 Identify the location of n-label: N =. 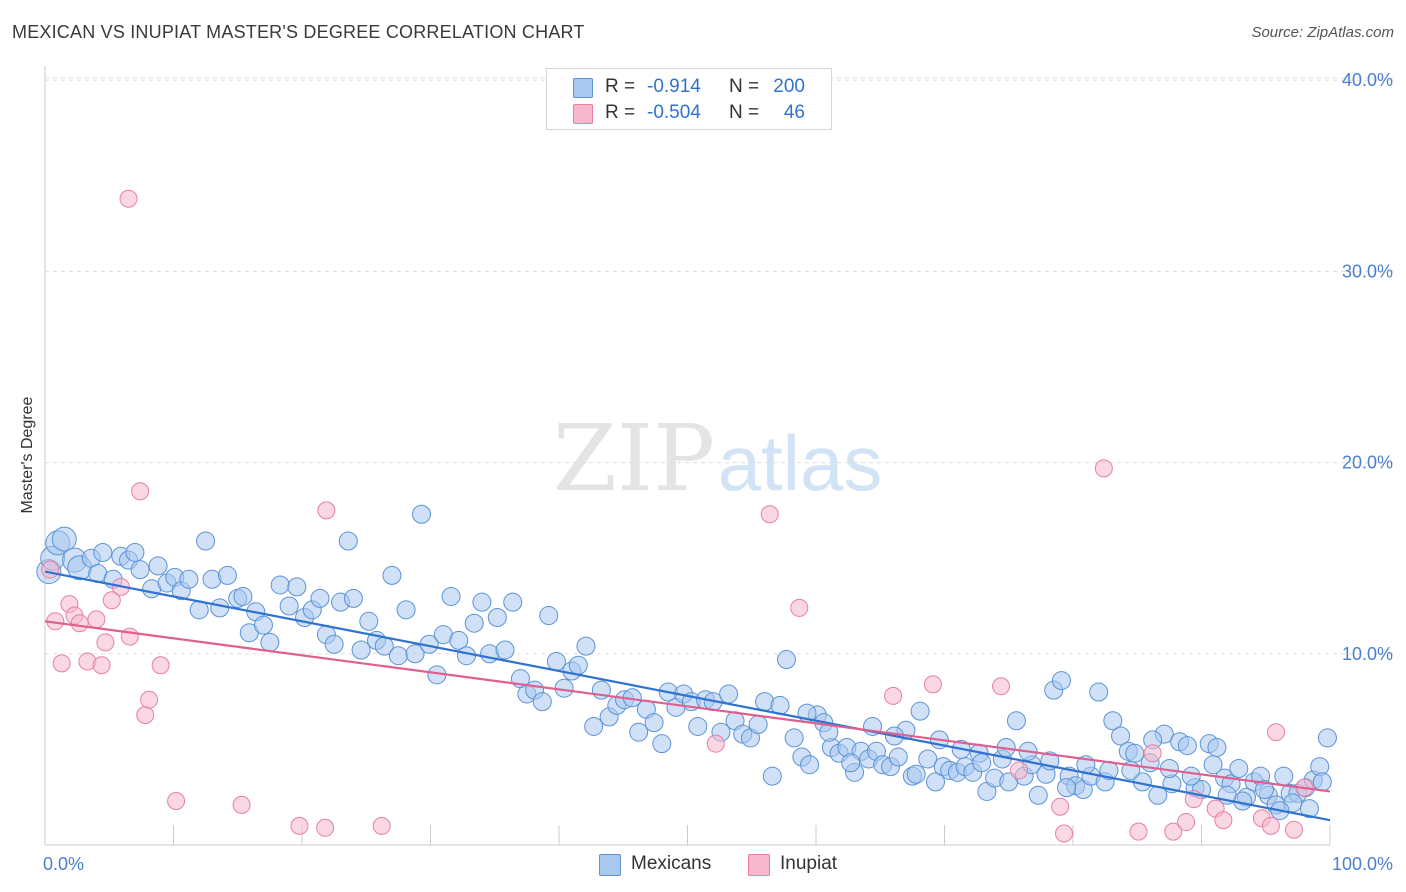
(744, 86).